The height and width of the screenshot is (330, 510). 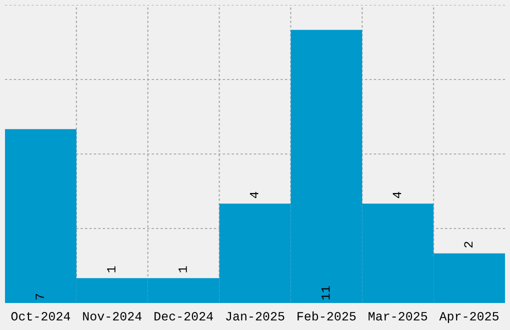 What do you see at coordinates (327, 316) in the screenshot?
I see `x-tick-label: Feb-2025` at bounding box center [327, 316].